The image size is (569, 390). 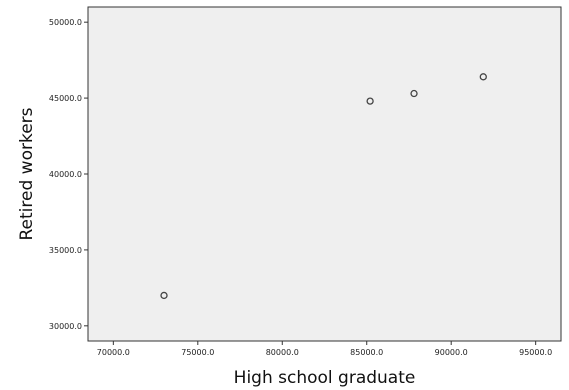 What do you see at coordinates (65, 98) in the screenshot?
I see `y-tick-label: 45000.0` at bounding box center [65, 98].